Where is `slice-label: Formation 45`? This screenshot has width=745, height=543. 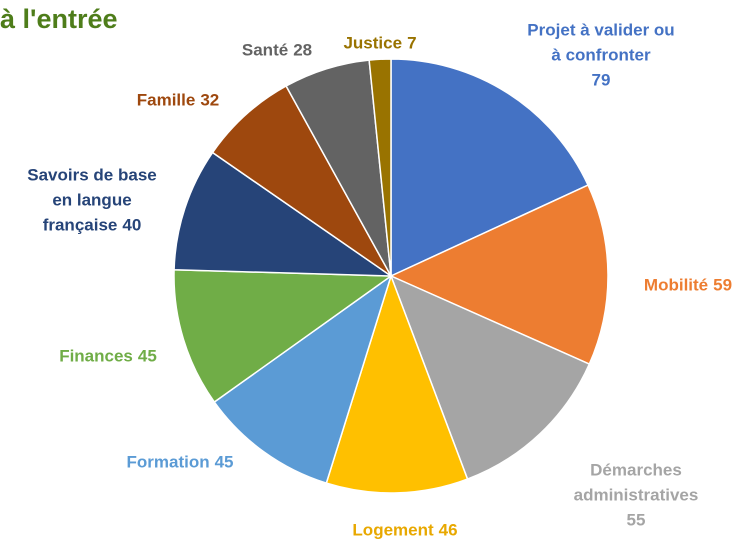
slice-label: Formation 45 is located at coordinates (180, 462).